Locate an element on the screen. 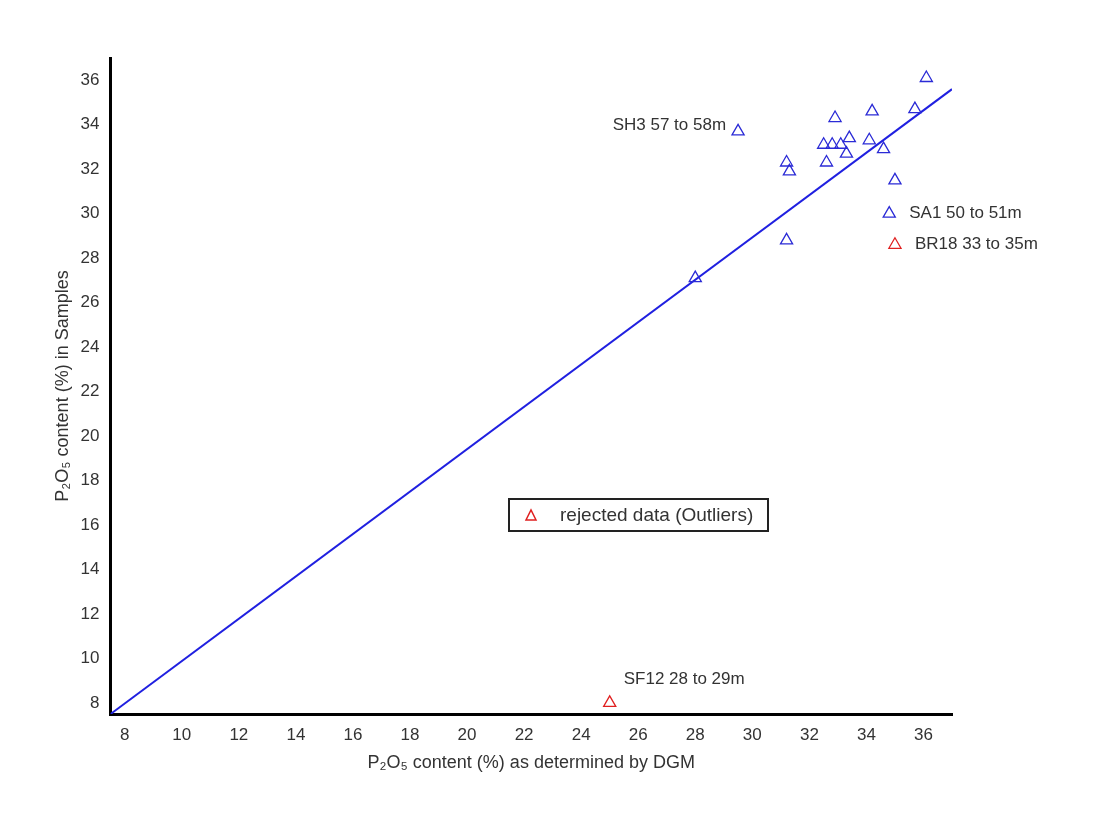 The image size is (1120, 814). x-tick-label: 24 is located at coordinates (581, 734).